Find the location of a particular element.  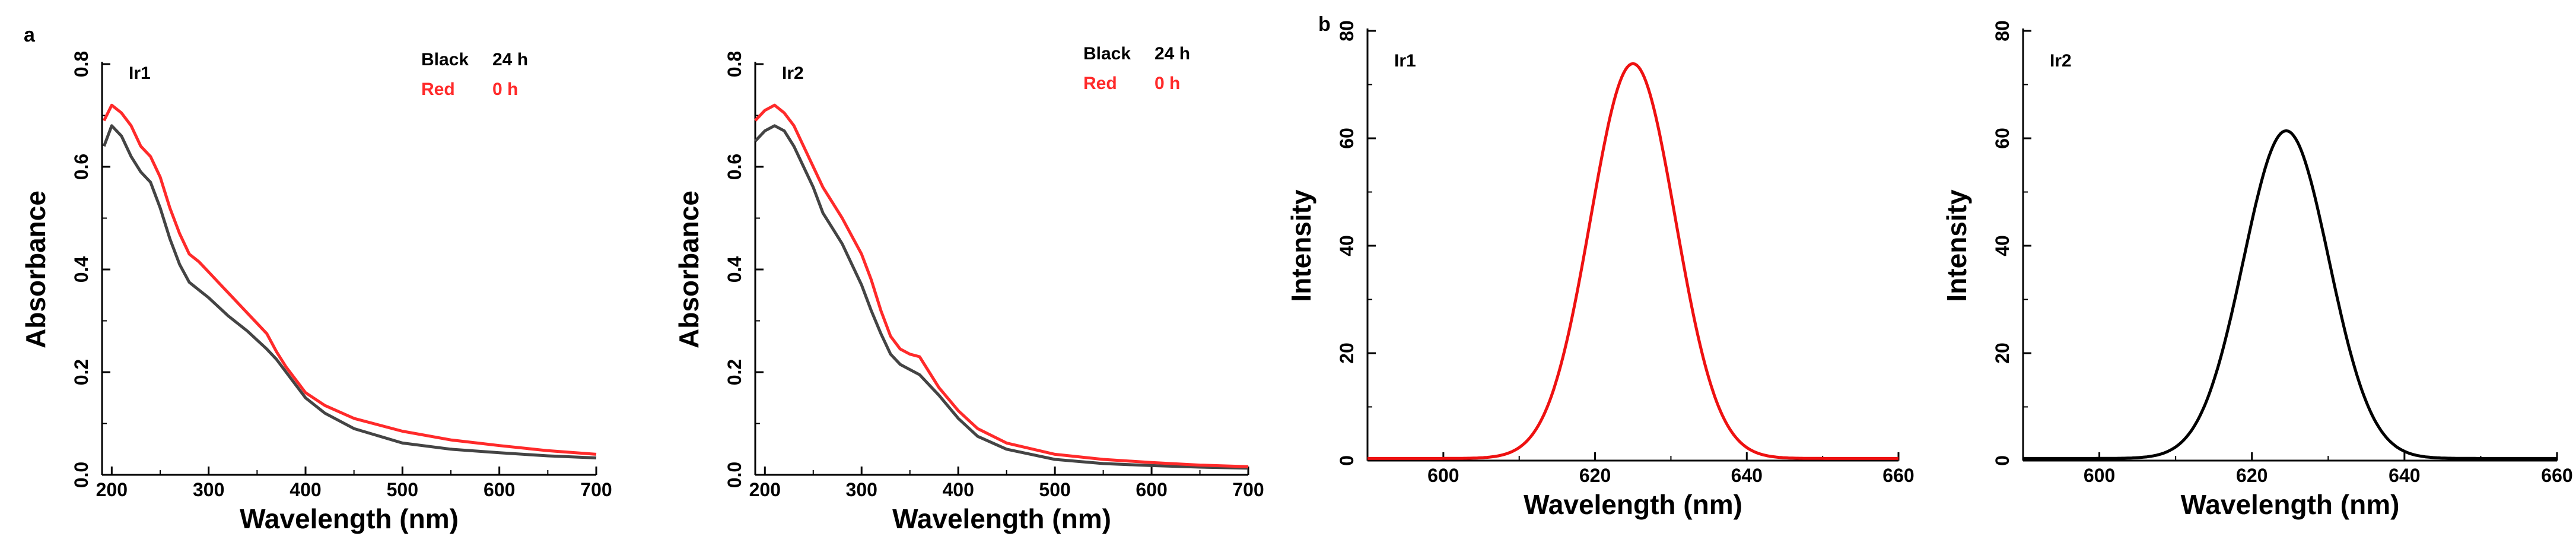

panel-b-label: b is located at coordinates (1324, 24).